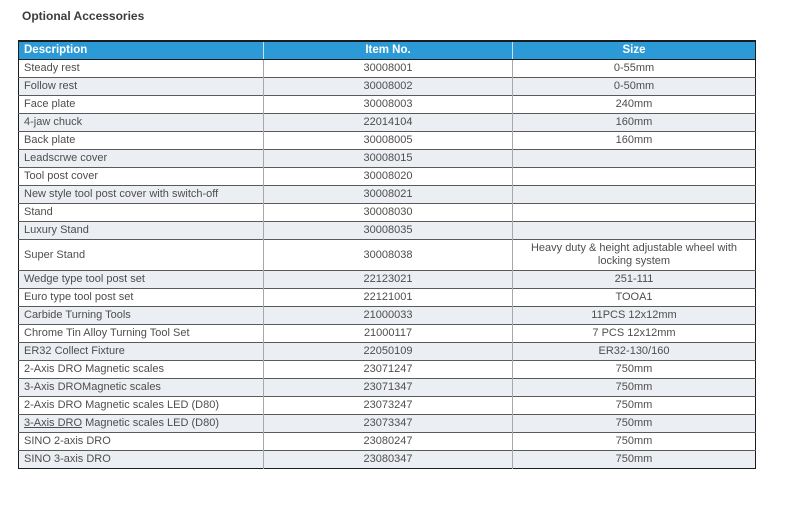 The width and height of the screenshot is (800, 511). I want to click on description-cell: 2-Axis DRO Magnetic scales, so click(141, 369).